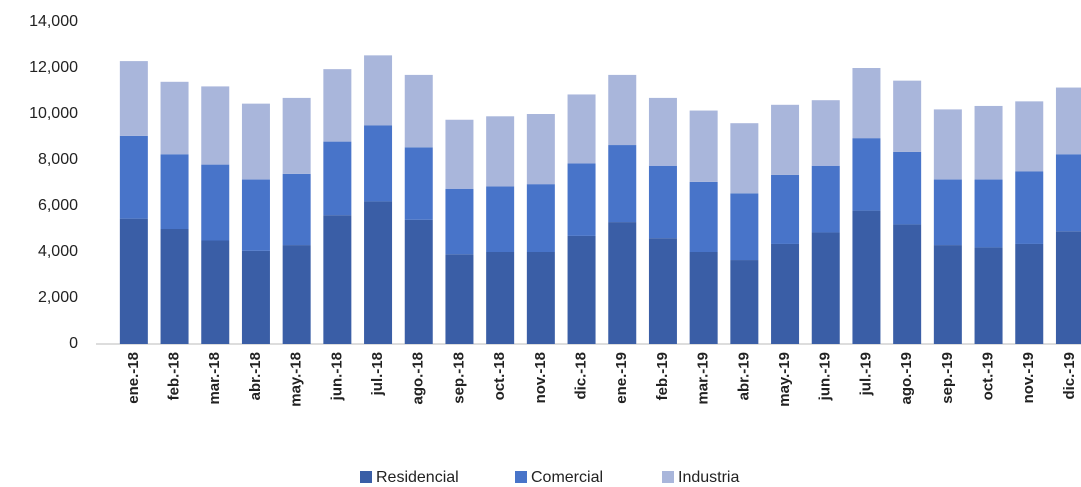  I want to click on x-tick-label: may.-18, so click(296, 379).